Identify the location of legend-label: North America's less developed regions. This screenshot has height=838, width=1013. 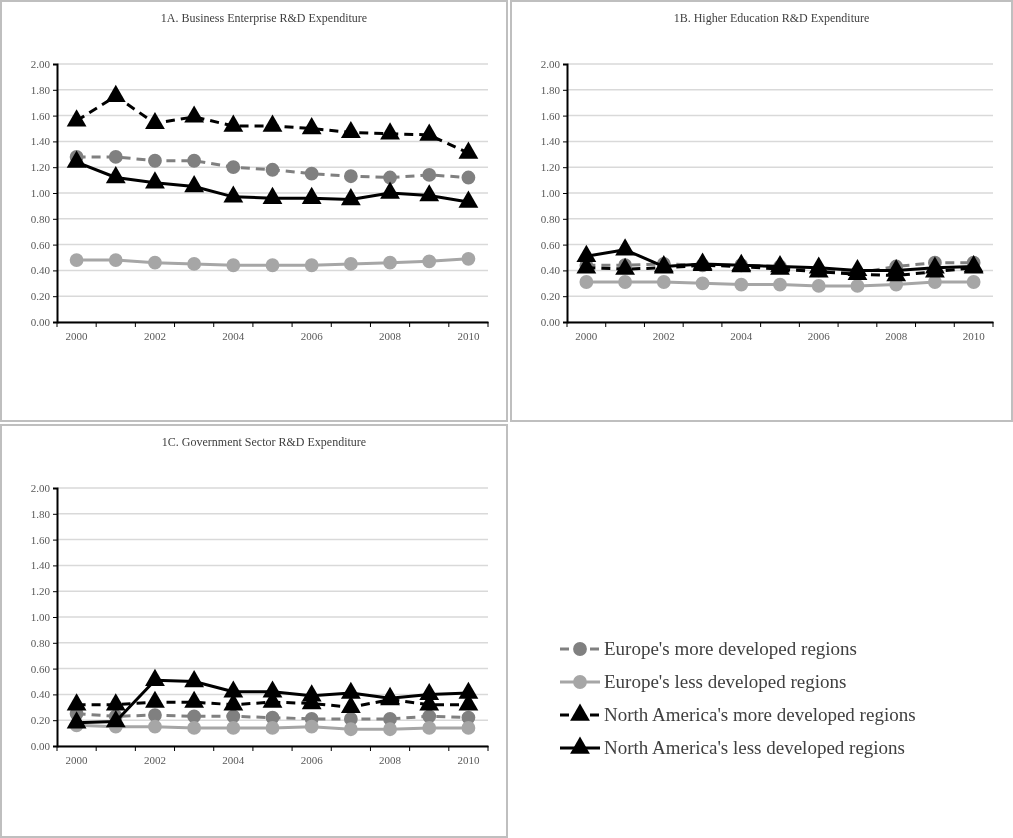
(755, 747).